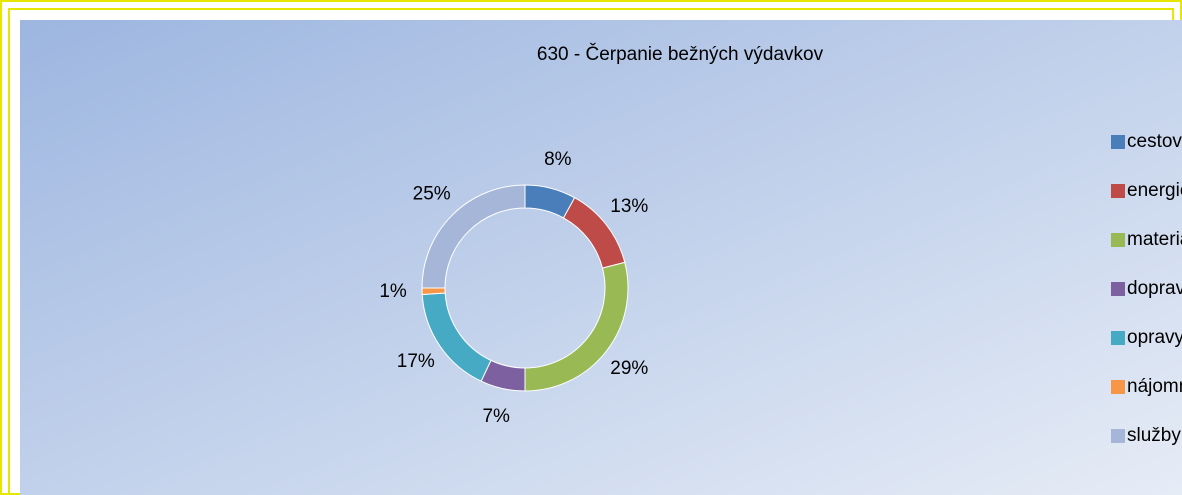  What do you see at coordinates (432, 194) in the screenshot?
I see `data-label: 25%` at bounding box center [432, 194].